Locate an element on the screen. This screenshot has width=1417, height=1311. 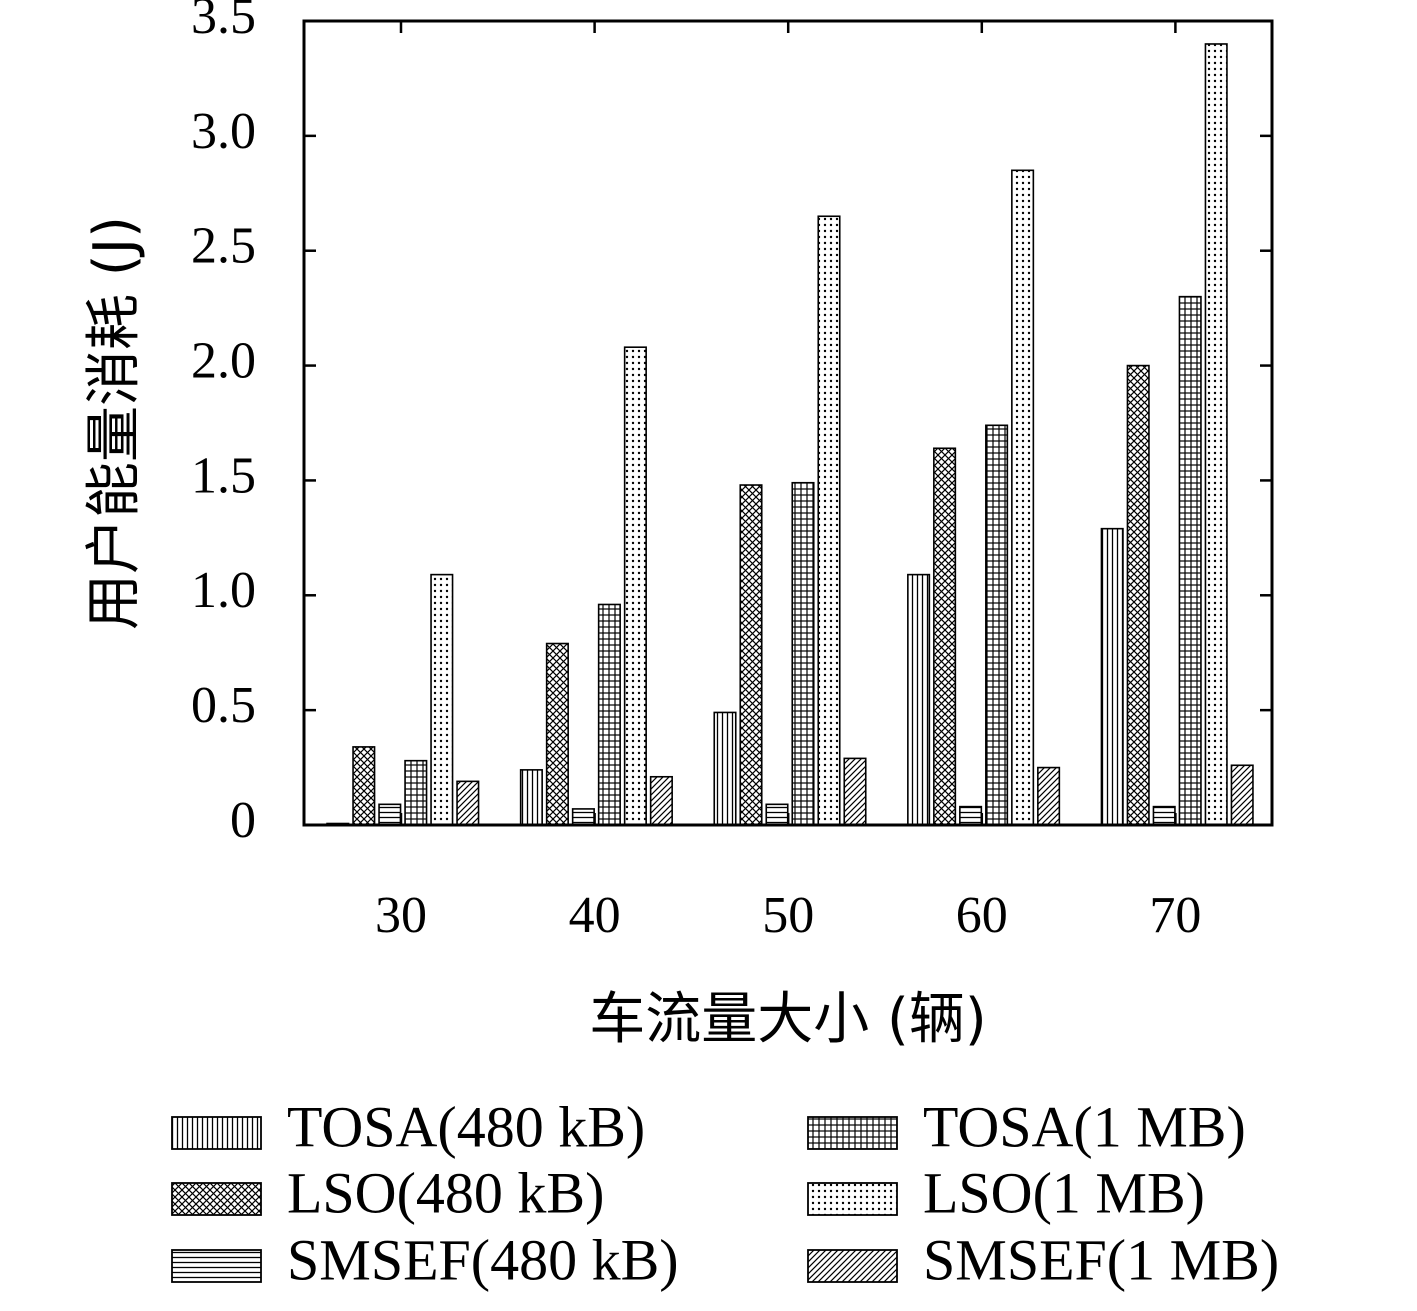
x-tick-label: 50 is located at coordinates (788, 915).